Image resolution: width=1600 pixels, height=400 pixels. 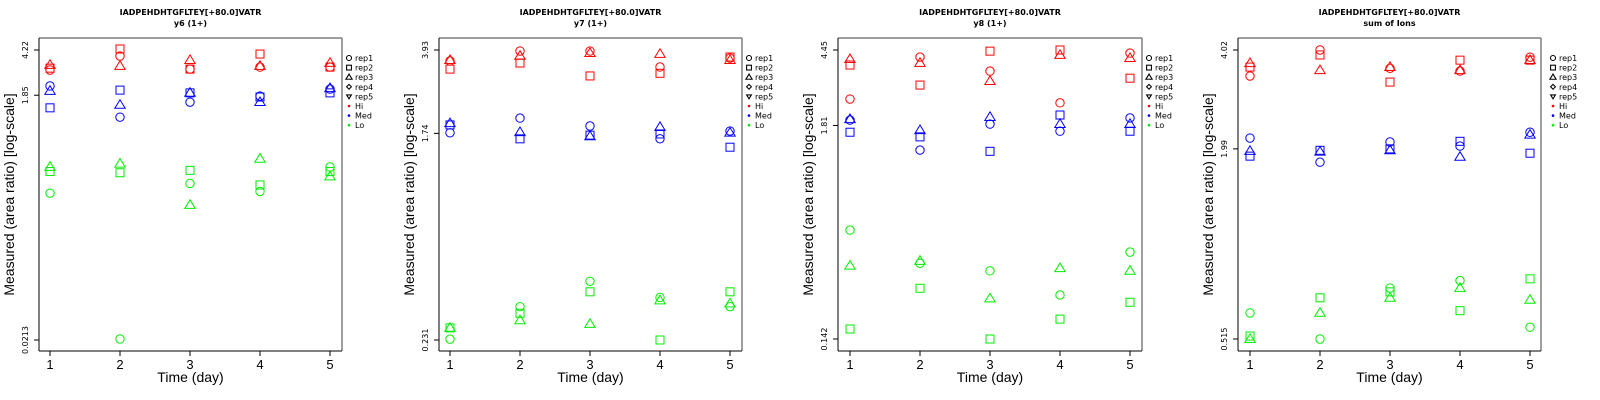 What do you see at coordinates (1389, 23) in the screenshot?
I see `chart-subtitle: sum of Ions` at bounding box center [1389, 23].